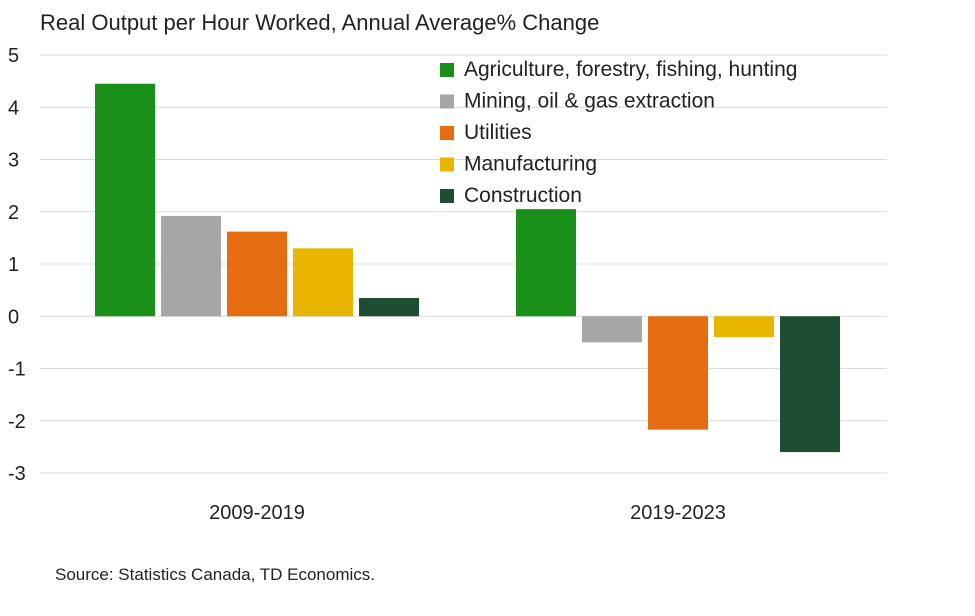 Image resolution: width=975 pixels, height=616 pixels. I want to click on x-axis-categories: 2009-2019 2019-2023, so click(467, 513).